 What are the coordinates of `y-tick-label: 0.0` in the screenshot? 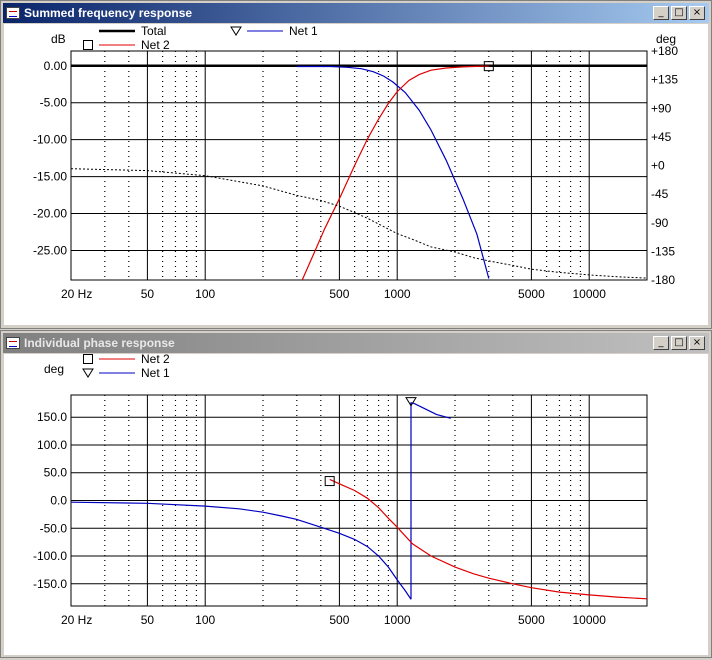 It's located at (58, 501).